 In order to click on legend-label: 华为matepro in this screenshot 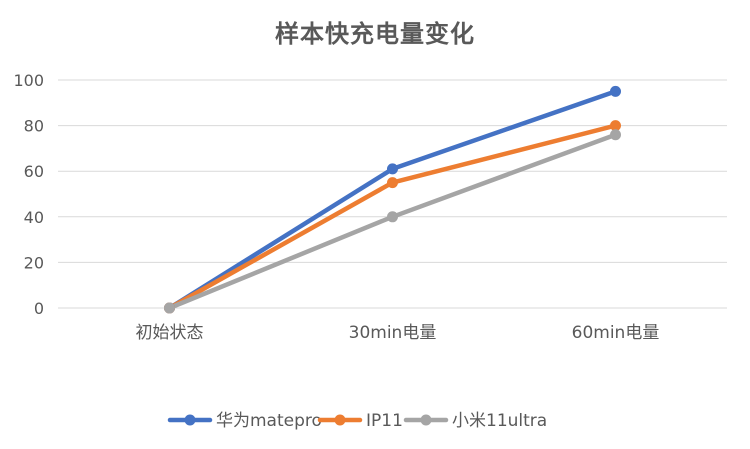, I will do `click(269, 421)`.